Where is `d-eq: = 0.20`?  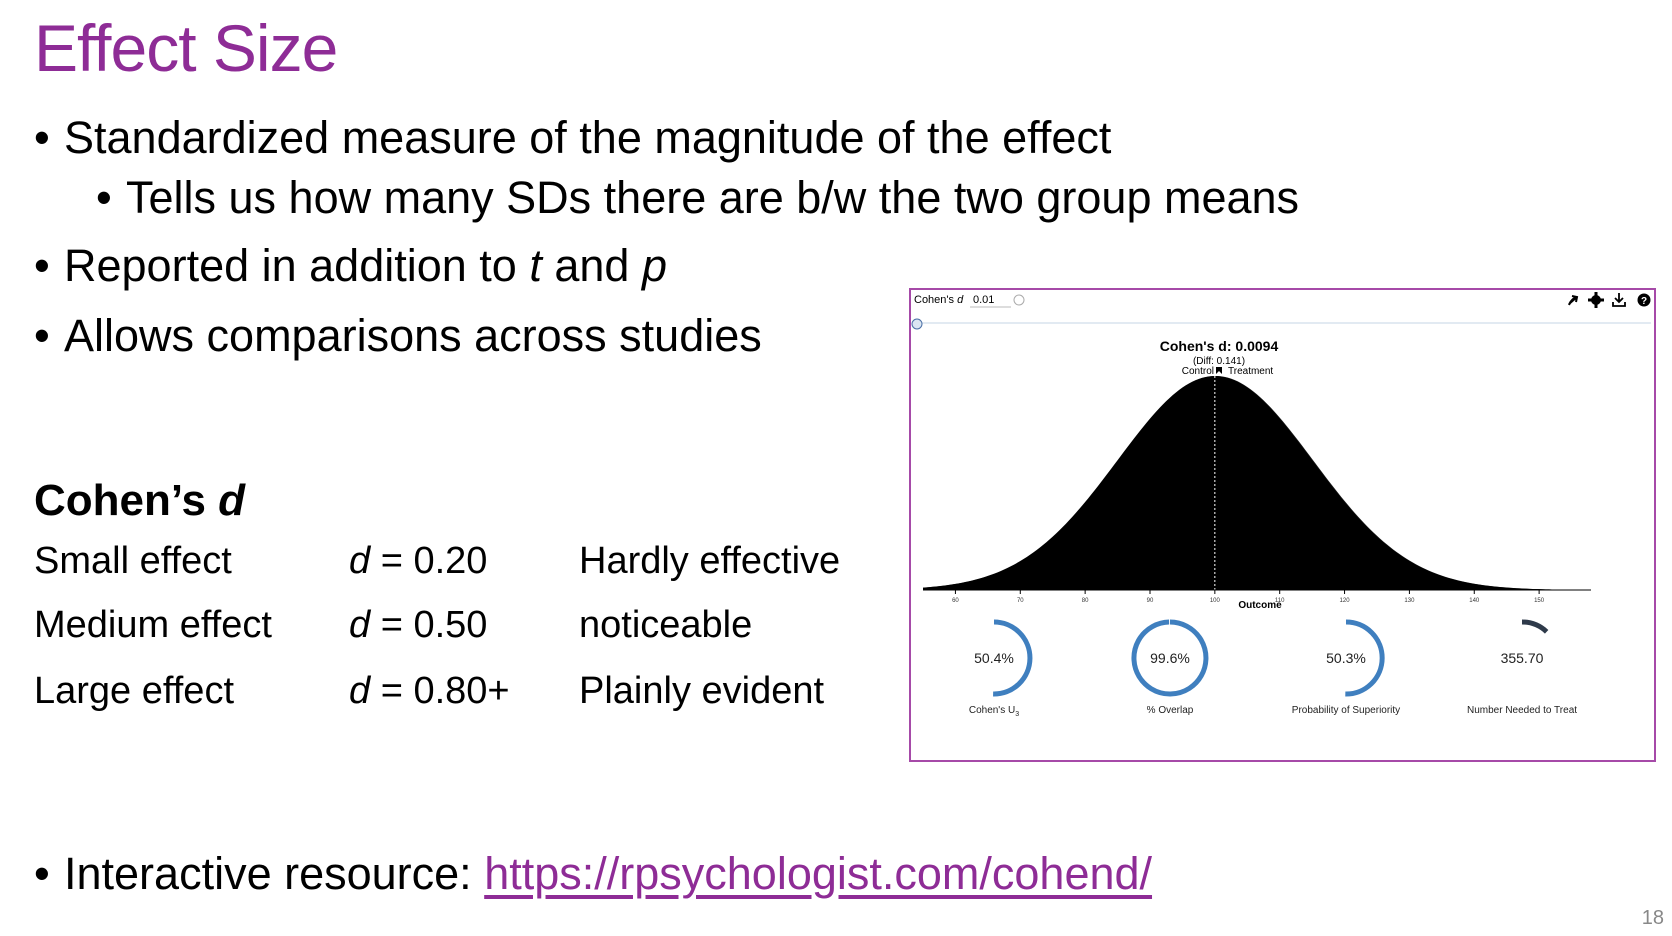 d-eq: = 0.20 is located at coordinates (429, 561).